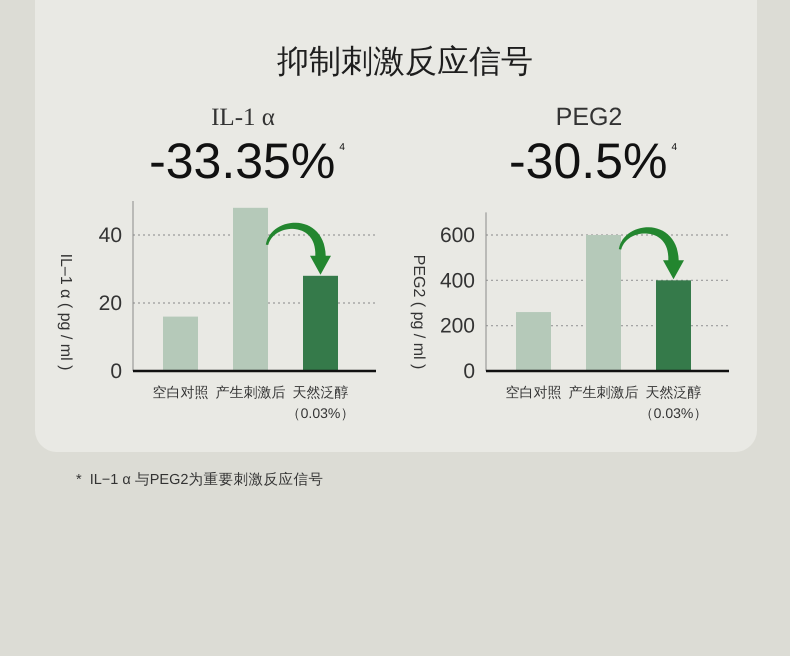 This screenshot has height=656, width=790. Describe the element at coordinates (243, 117) in the screenshot. I see `chart-title: IL-1 α` at that location.